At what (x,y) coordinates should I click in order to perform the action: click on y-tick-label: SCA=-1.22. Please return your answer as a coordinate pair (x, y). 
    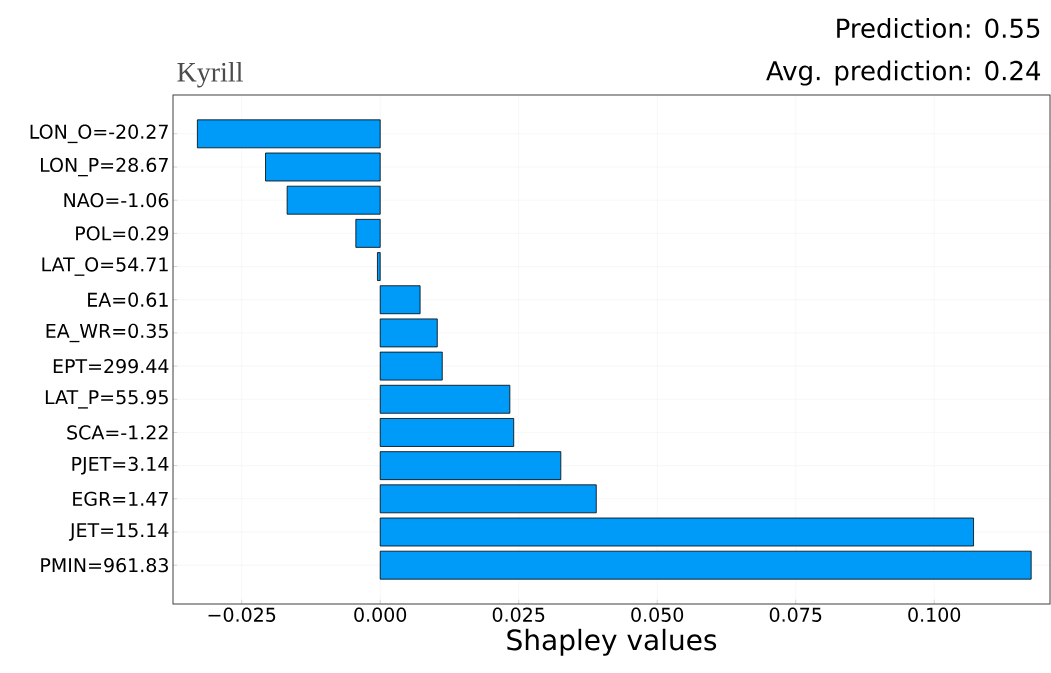
    Looking at the image, I should click on (117, 432).